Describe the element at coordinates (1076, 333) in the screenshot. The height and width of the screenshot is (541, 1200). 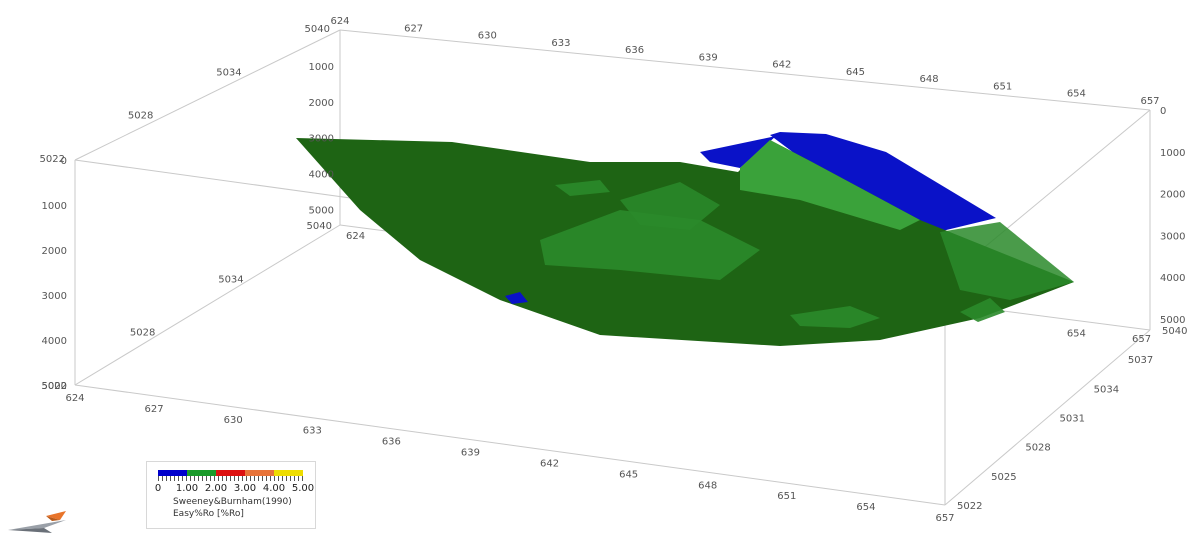
I see `x-tick-label-back: 654` at that location.